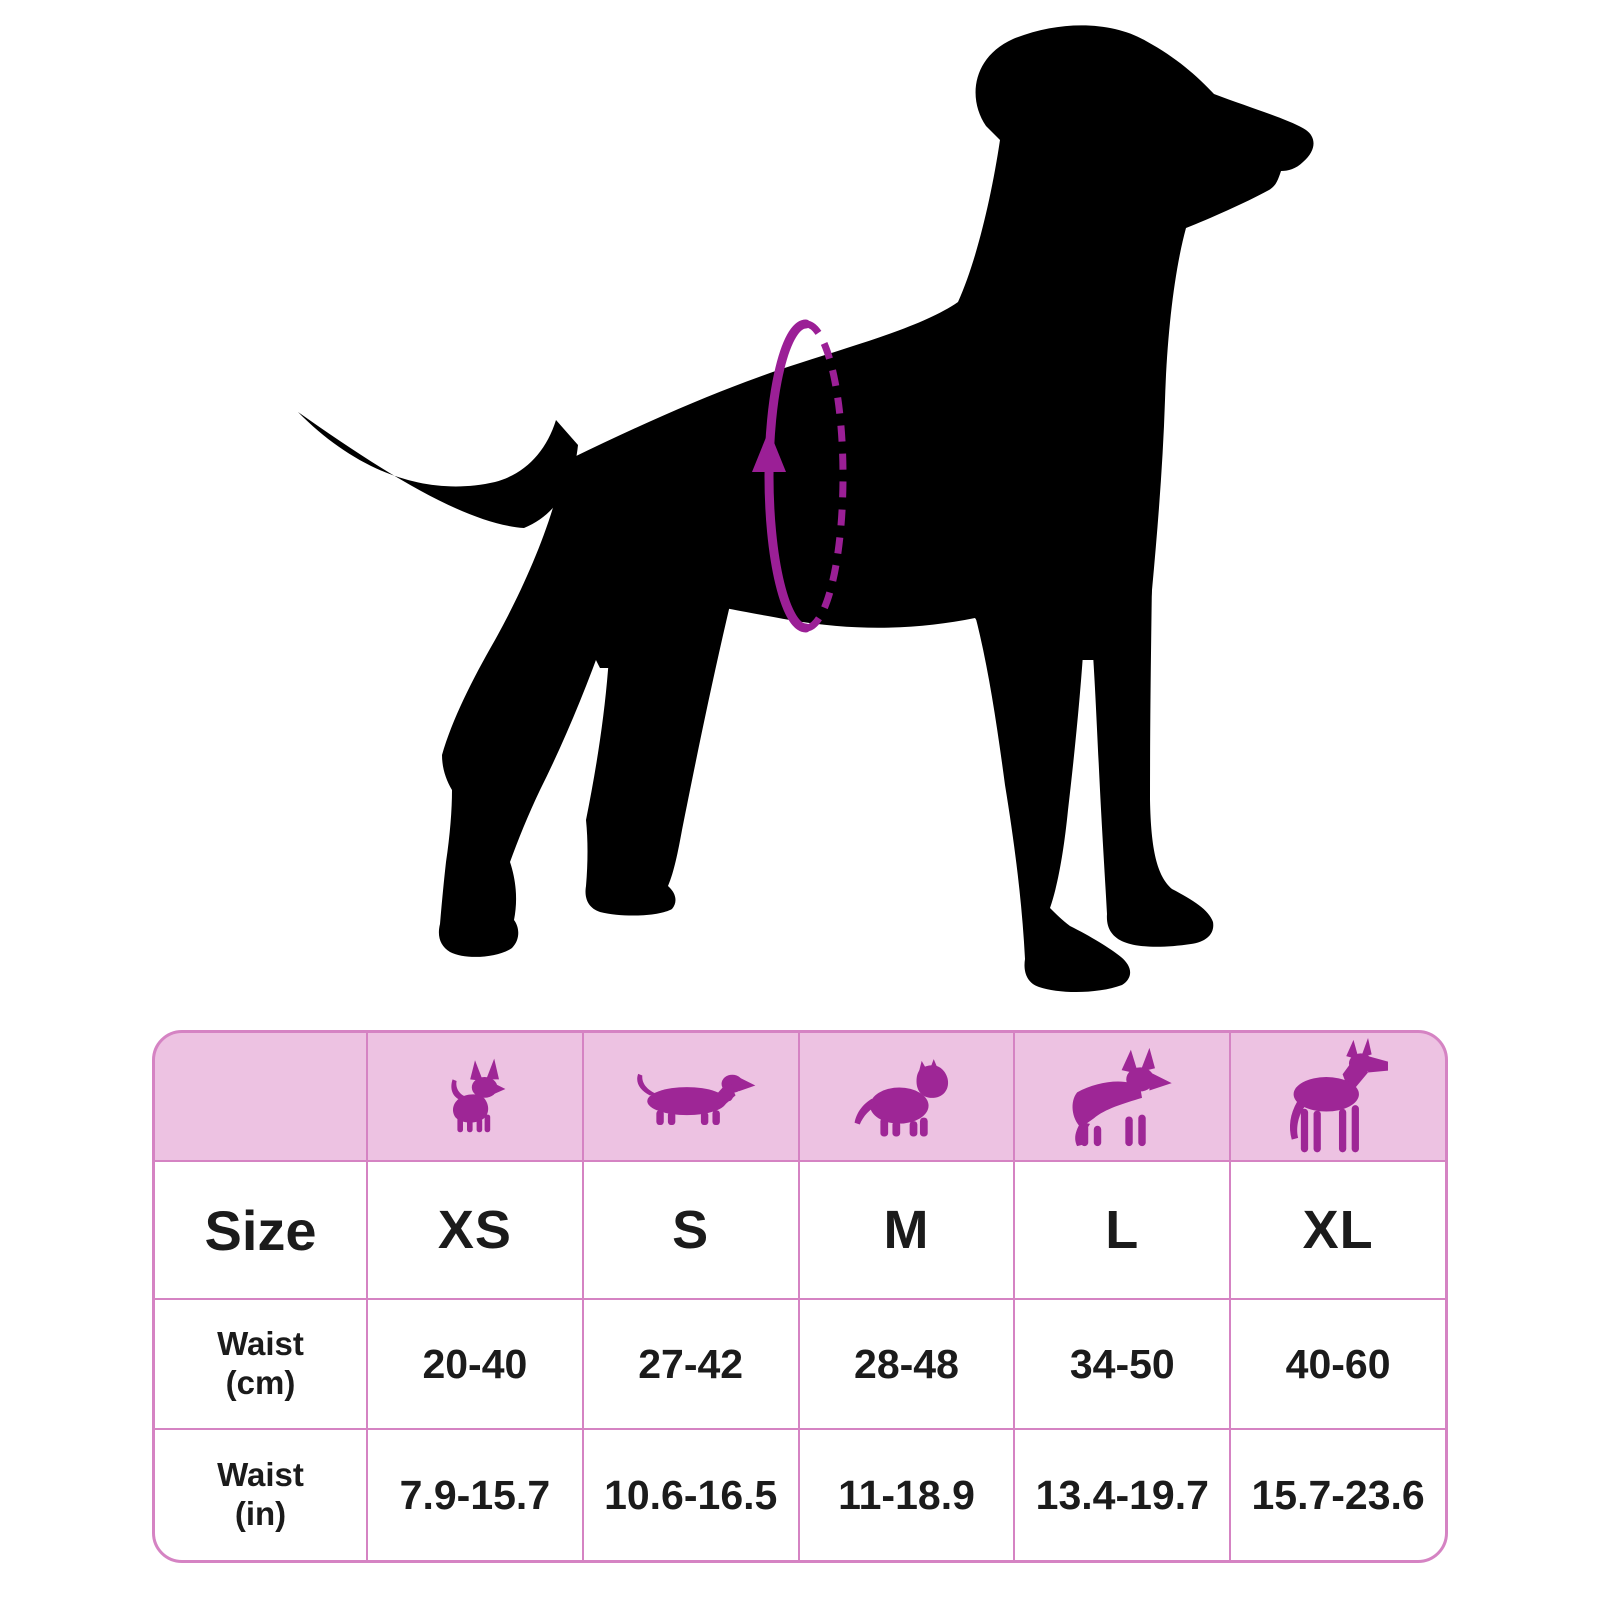 The height and width of the screenshot is (1600, 1600). I want to click on waist-cm-label-line1: Waist, so click(260, 1344).